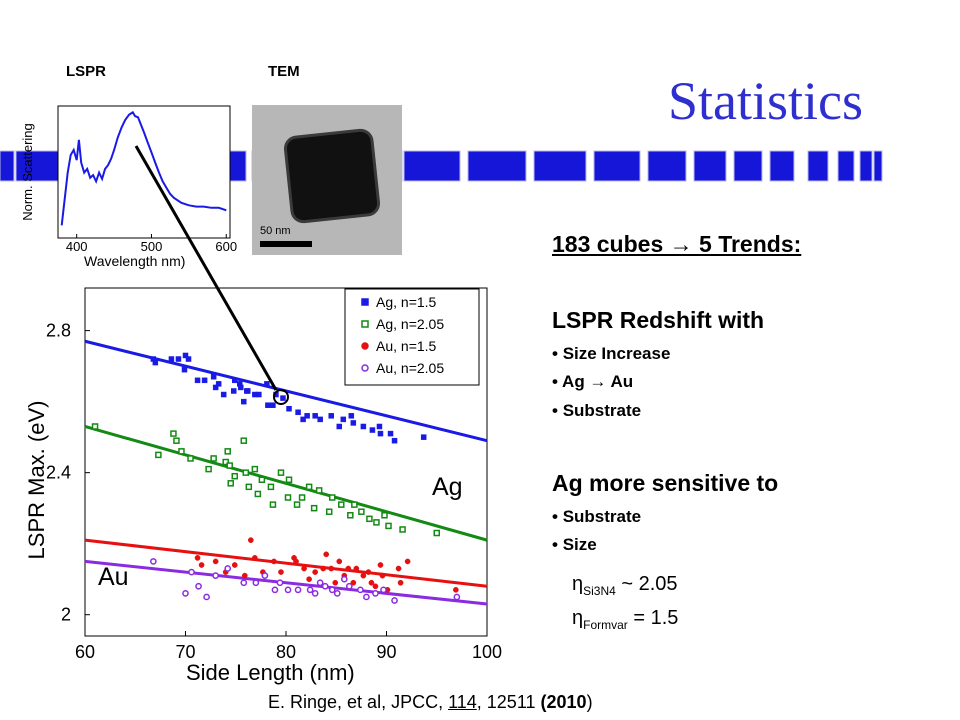  What do you see at coordinates (602, 410) in the screenshot?
I see `redshift-item-text: Substrate` at bounding box center [602, 410].